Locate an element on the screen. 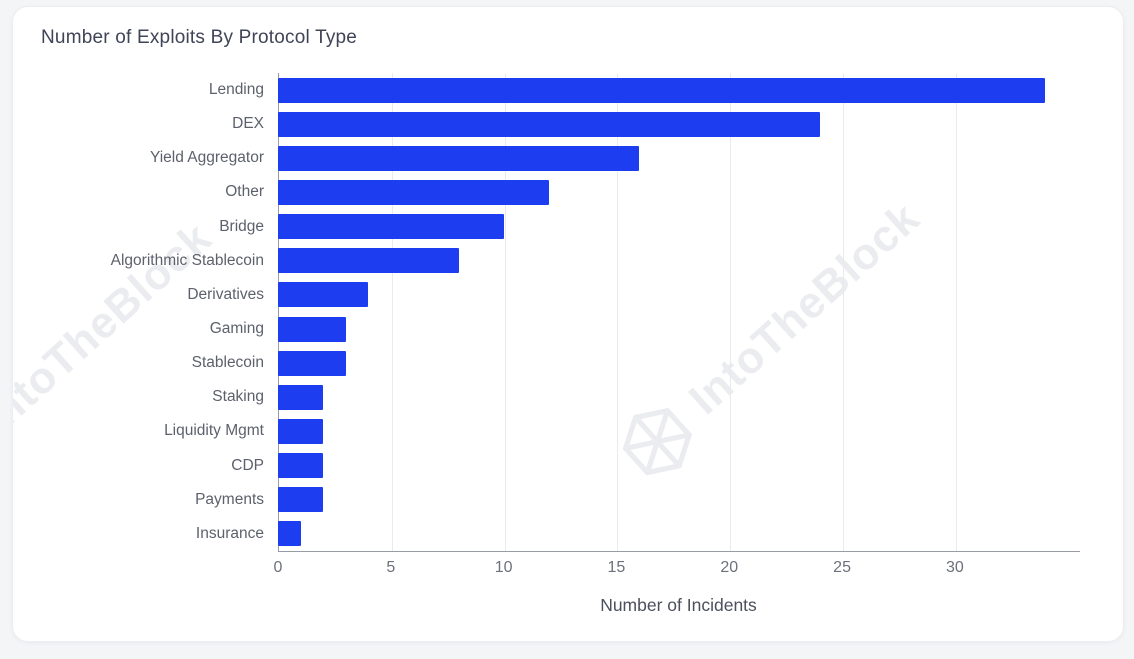 The height and width of the screenshot is (659, 1134). x-tick-label: 0 is located at coordinates (278, 567).